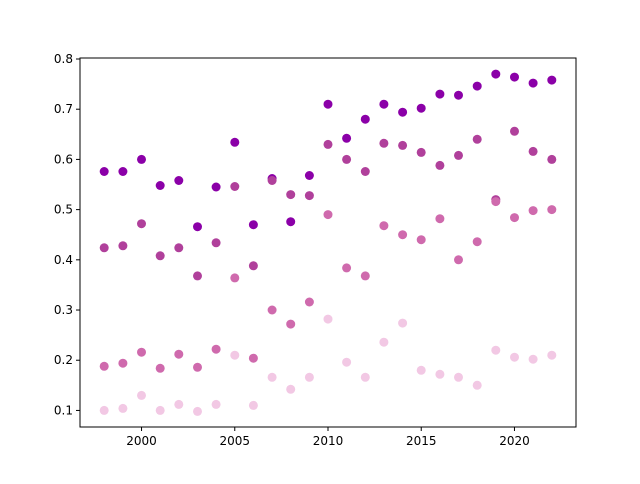 This screenshot has height=484, width=640. What do you see at coordinates (179, 180) in the screenshot?
I see `data-point-series-1-2002` at bounding box center [179, 180].